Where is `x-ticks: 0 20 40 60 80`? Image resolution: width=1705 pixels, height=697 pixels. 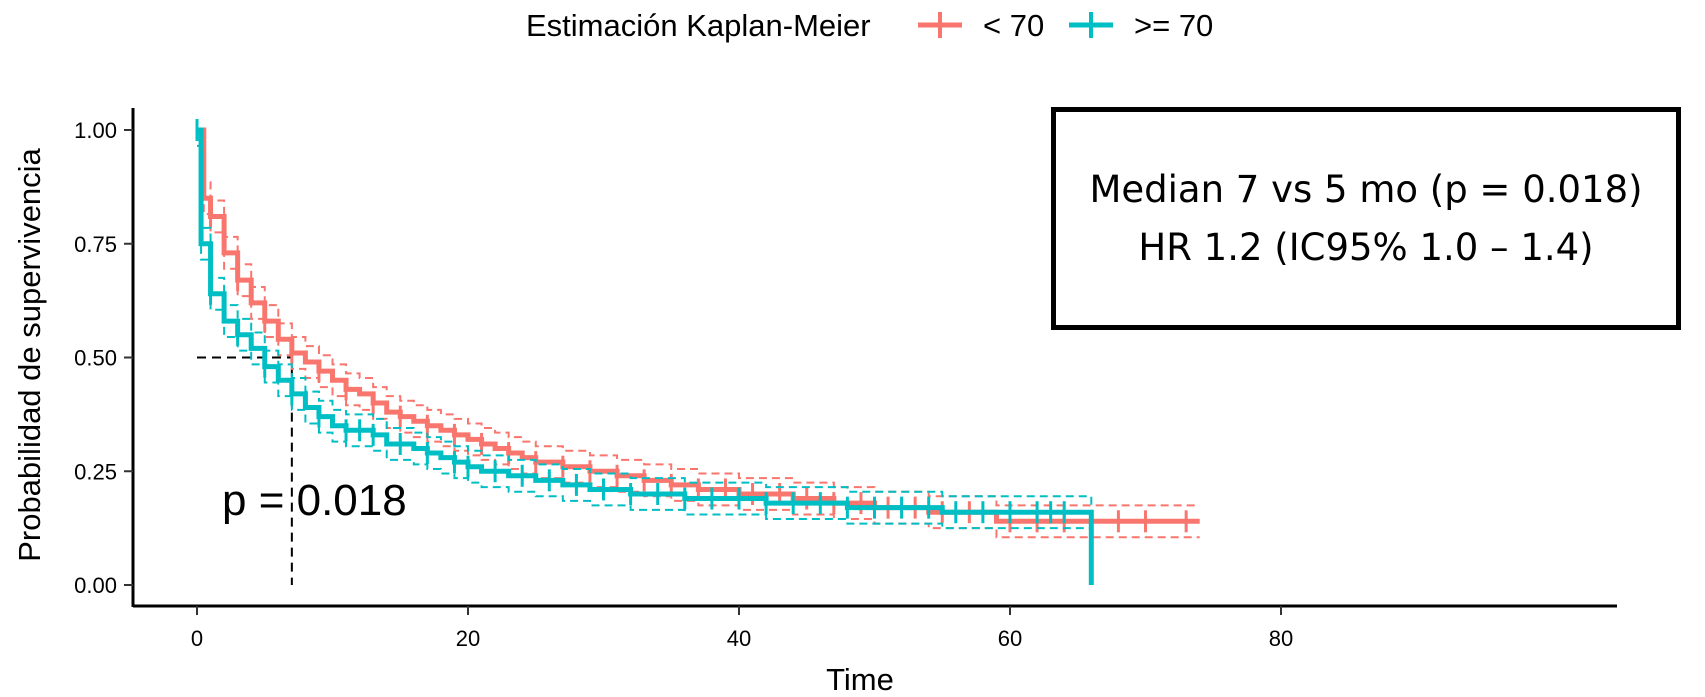
x-ticks: 0 20 40 60 80 is located at coordinates (742, 628).